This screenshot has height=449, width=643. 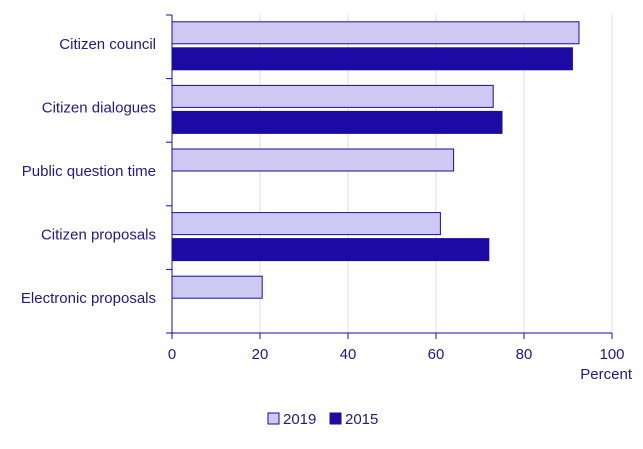 What do you see at coordinates (524, 354) in the screenshot?
I see `x-tick-label: 80` at bounding box center [524, 354].